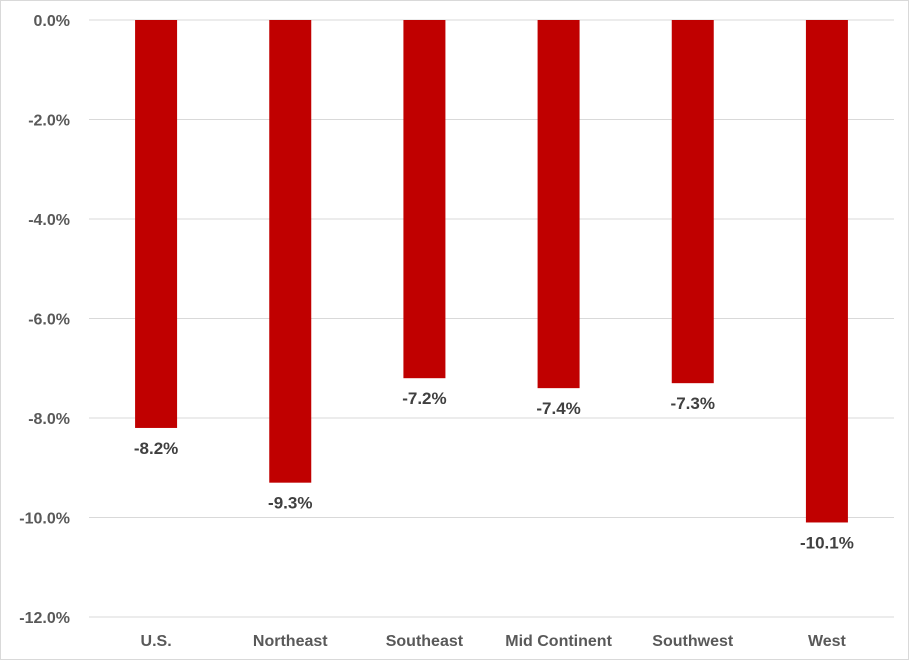 The image size is (909, 660). I want to click on y-tick-label: -10.0%, so click(44, 519).